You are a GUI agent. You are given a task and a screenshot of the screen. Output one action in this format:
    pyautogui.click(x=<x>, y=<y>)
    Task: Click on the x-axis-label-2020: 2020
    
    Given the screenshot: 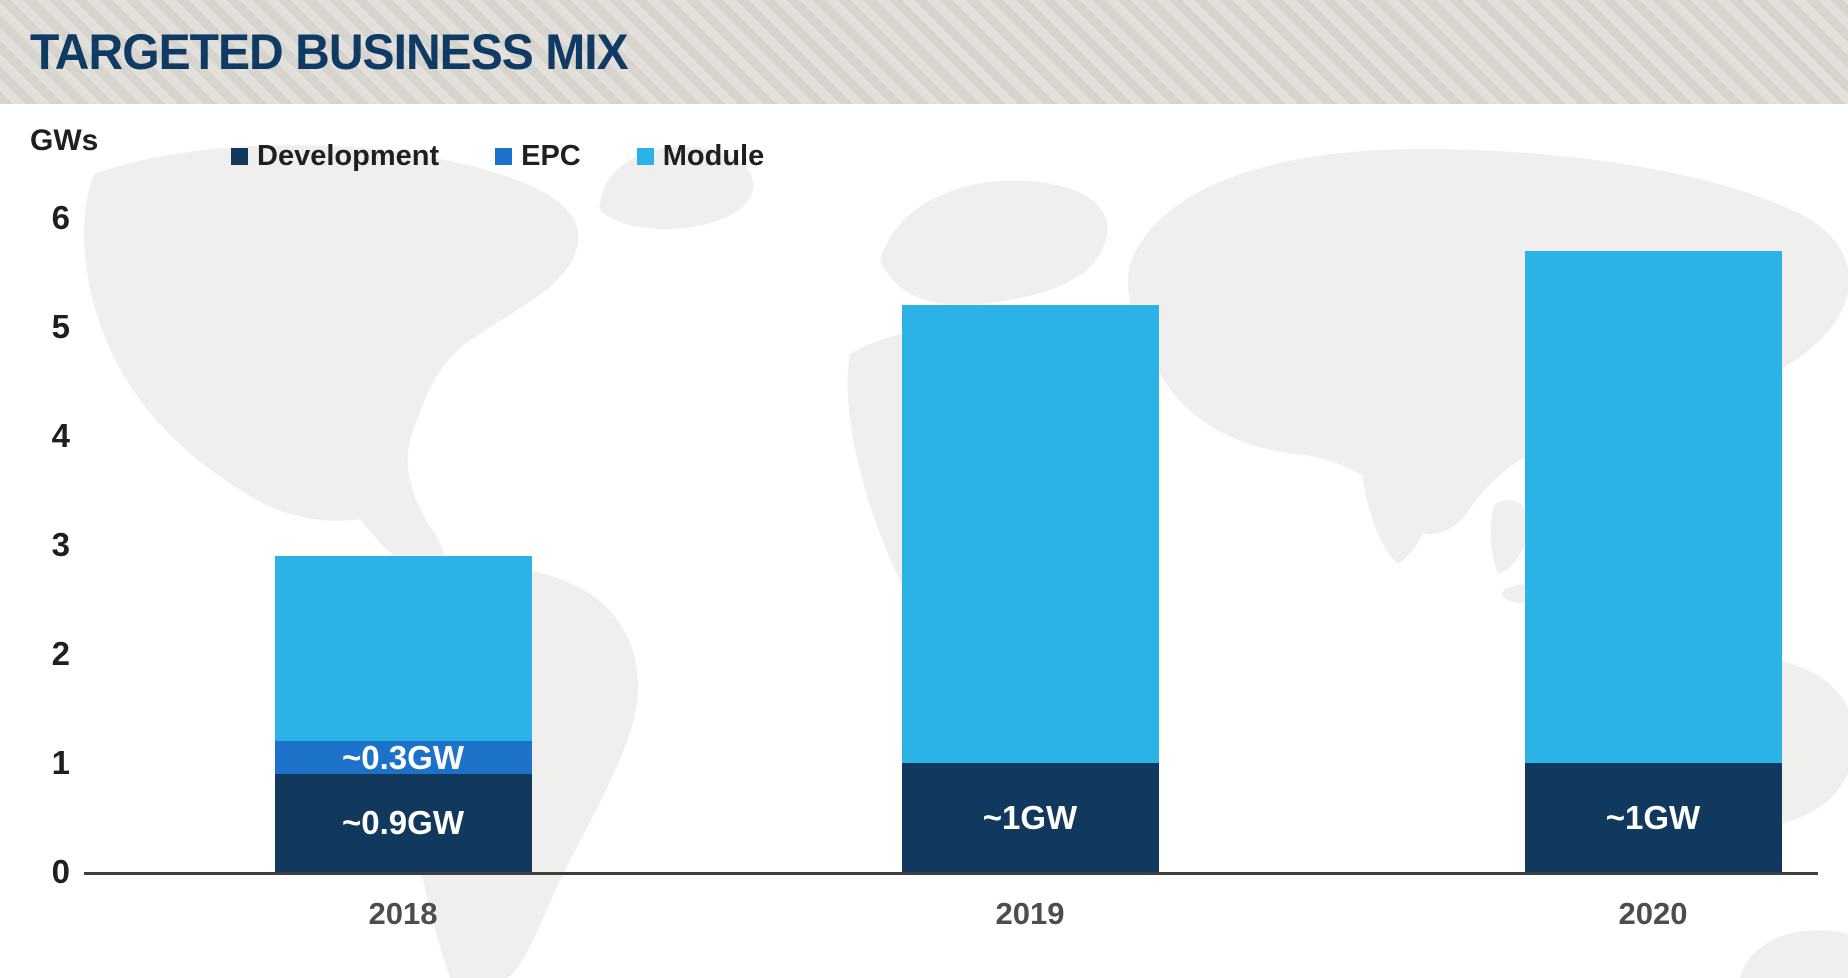 What is the action you would take?
    pyautogui.click(x=1653, y=913)
    